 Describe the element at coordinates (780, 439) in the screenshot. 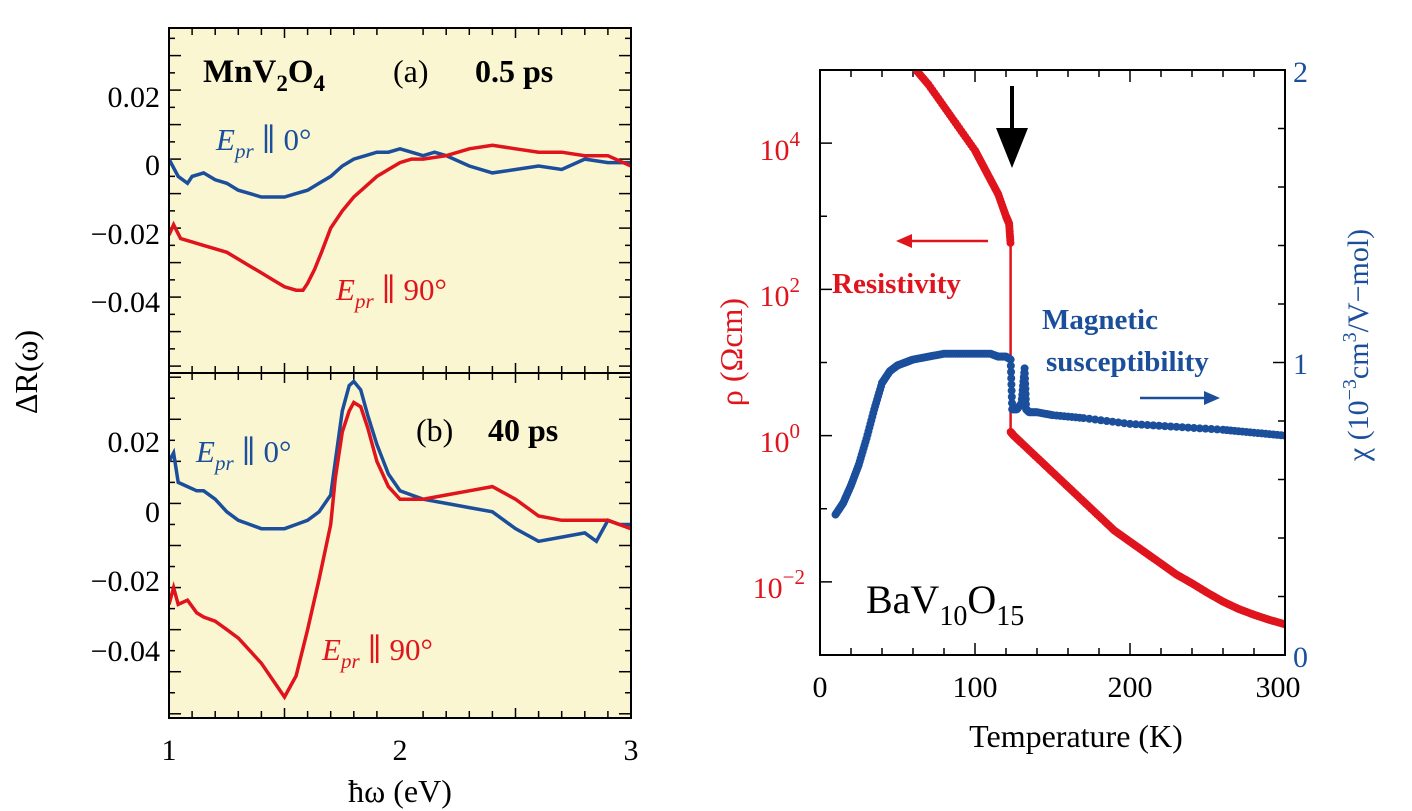

I see `rho-tick-label: 10⁰` at that location.